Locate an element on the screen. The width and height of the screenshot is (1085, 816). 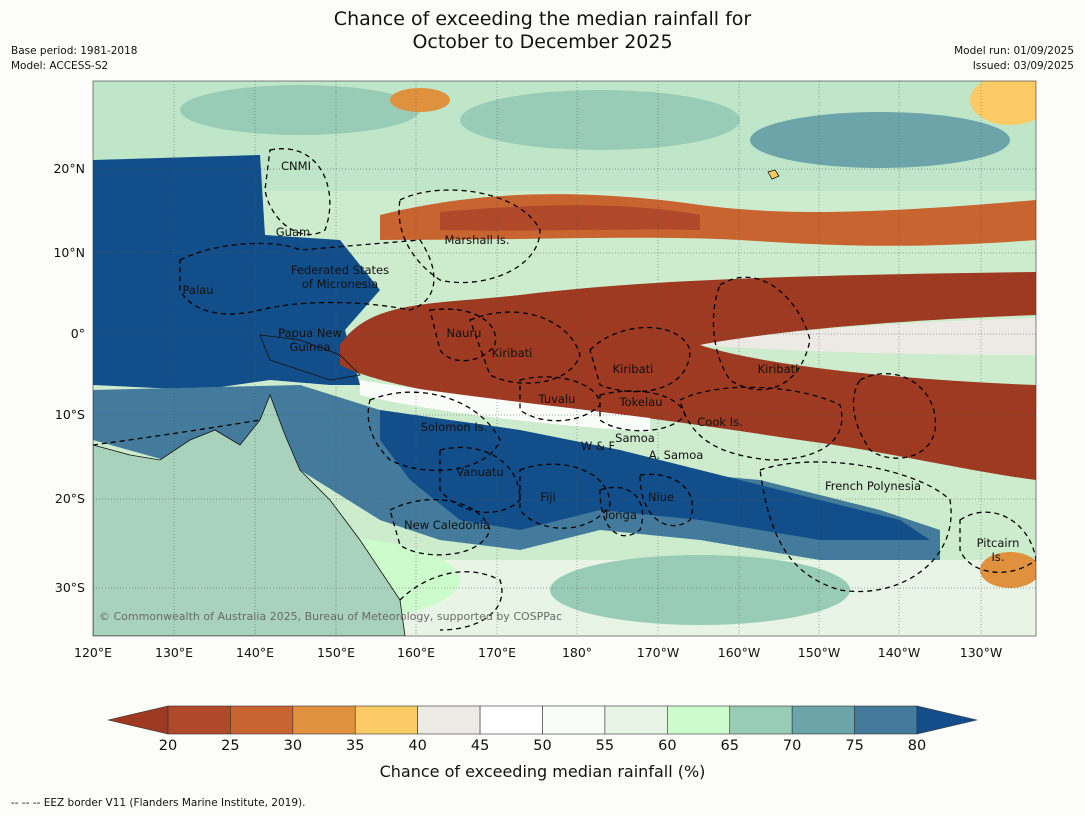
region-label: Papua New Guinea is located at coordinates (310, 340).